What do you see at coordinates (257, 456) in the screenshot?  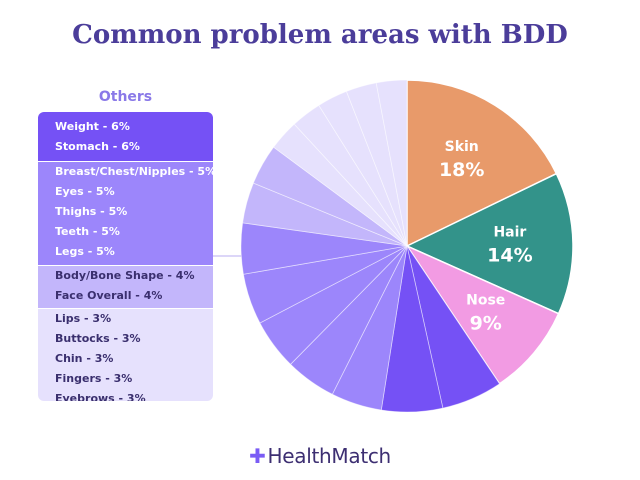 I see `healthmatch-cross-icon: ✚` at bounding box center [257, 456].